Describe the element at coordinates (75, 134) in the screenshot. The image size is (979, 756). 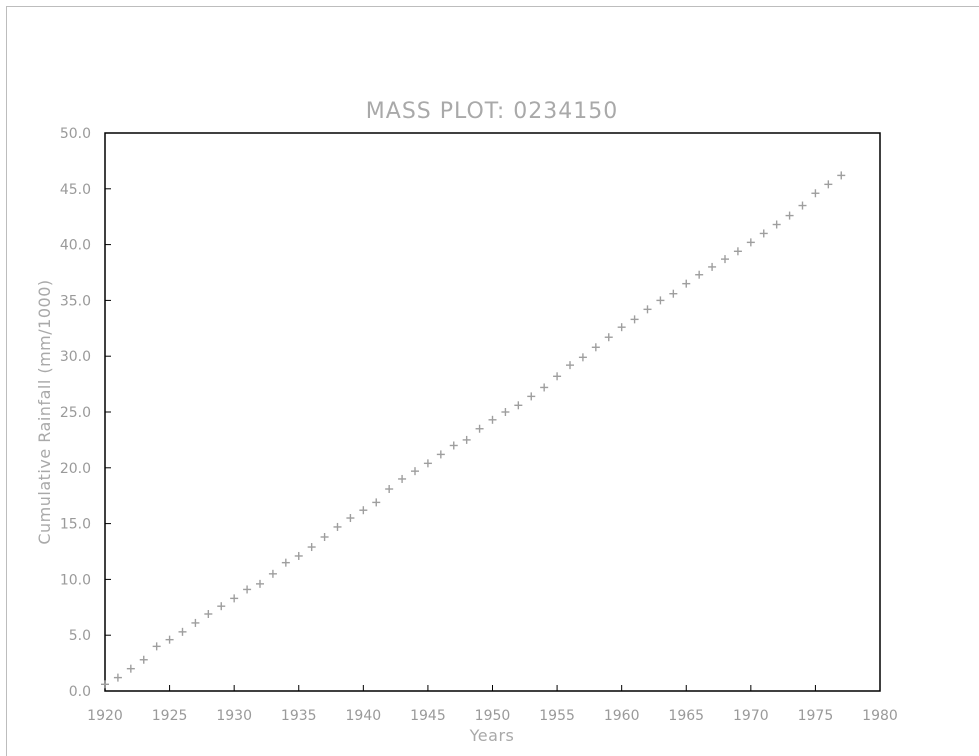
I see `y-tick-label: 50.0` at that location.